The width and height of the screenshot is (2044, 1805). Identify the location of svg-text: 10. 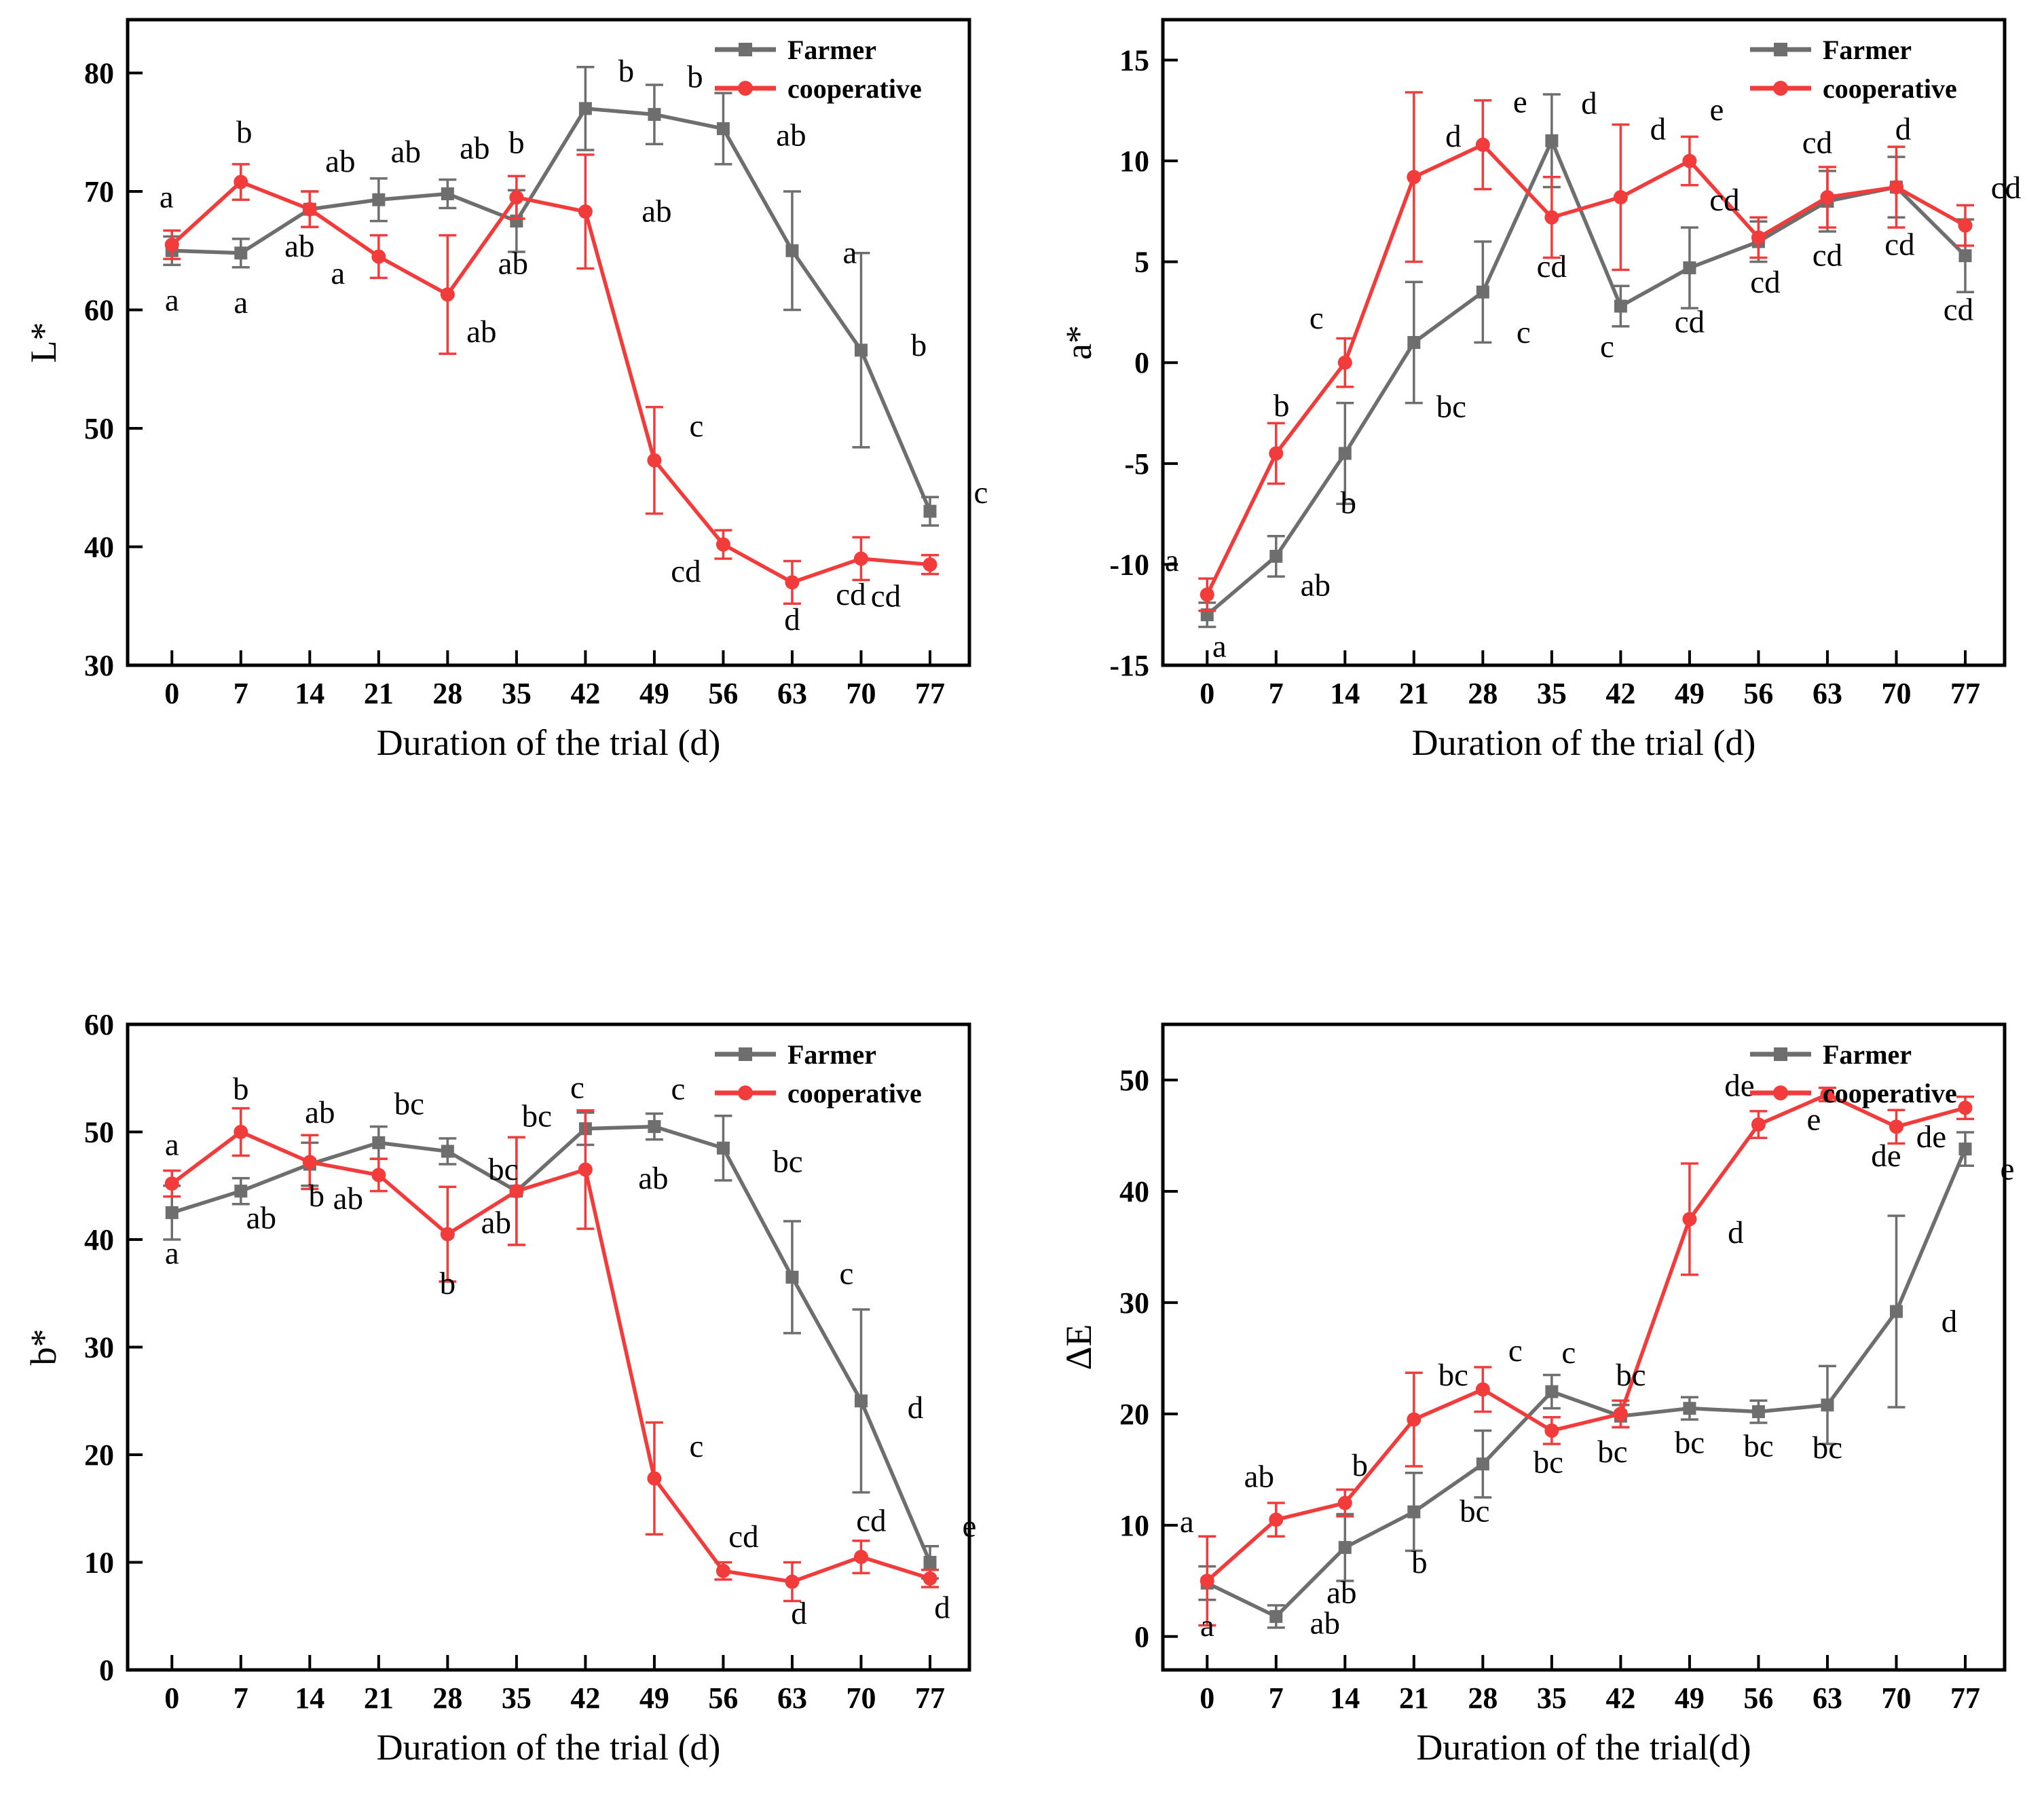
(1134, 161).